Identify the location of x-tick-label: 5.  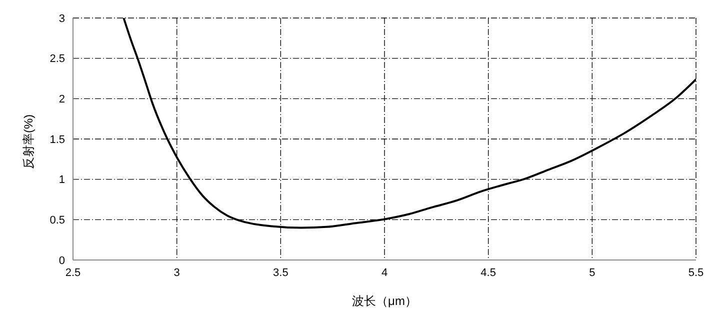
(592, 272).